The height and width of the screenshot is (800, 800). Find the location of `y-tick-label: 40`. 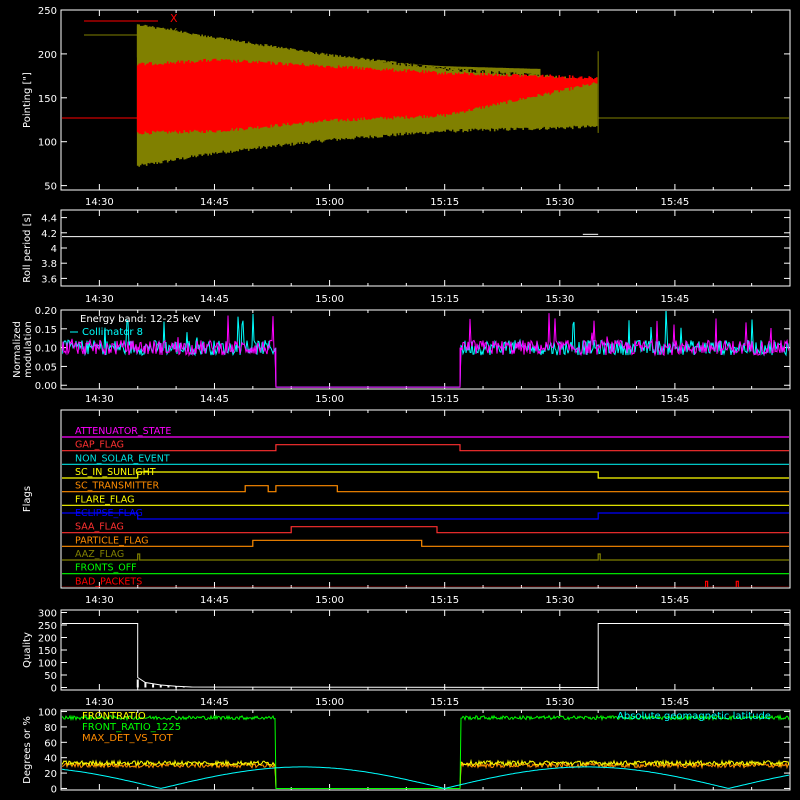

y-tick-label: 40 is located at coordinates (50, 759).